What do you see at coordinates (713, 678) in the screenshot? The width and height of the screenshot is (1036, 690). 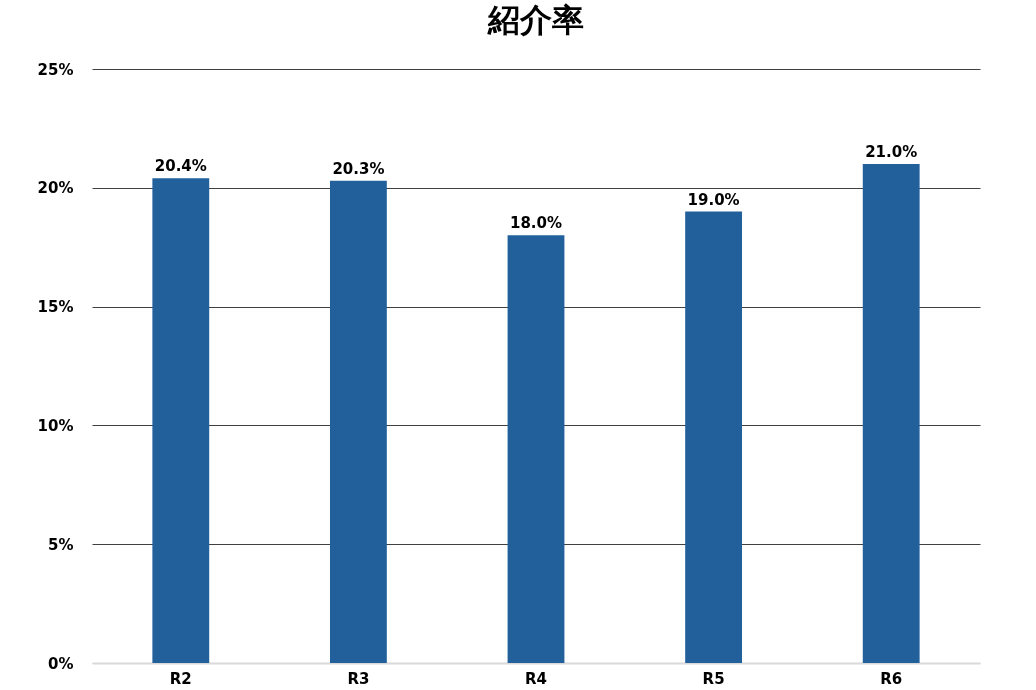 I see `x-tick-label: R5` at bounding box center [713, 678].